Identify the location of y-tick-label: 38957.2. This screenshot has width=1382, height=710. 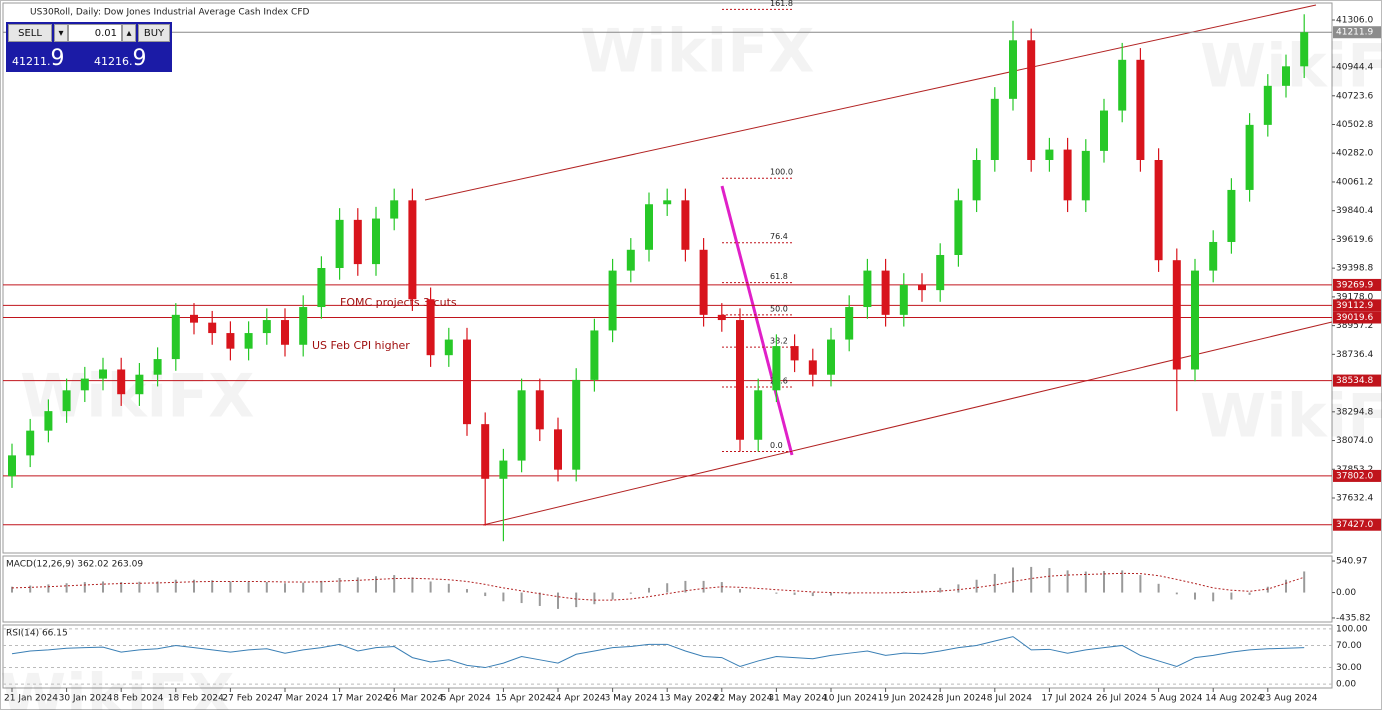
(1354, 326).